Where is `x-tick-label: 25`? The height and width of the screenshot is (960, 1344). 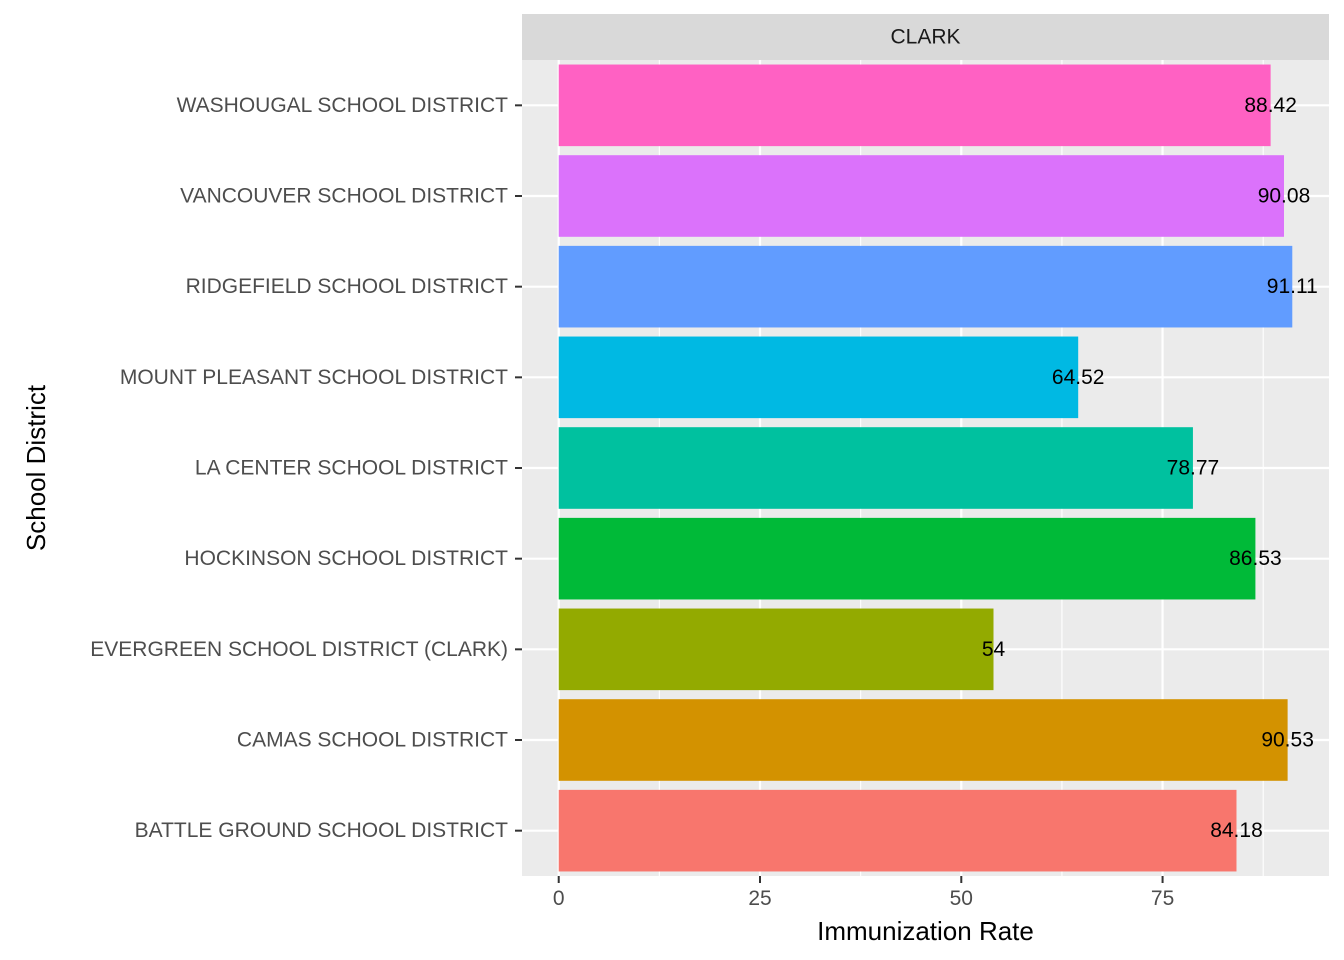
x-tick-label: 25 is located at coordinates (759, 898).